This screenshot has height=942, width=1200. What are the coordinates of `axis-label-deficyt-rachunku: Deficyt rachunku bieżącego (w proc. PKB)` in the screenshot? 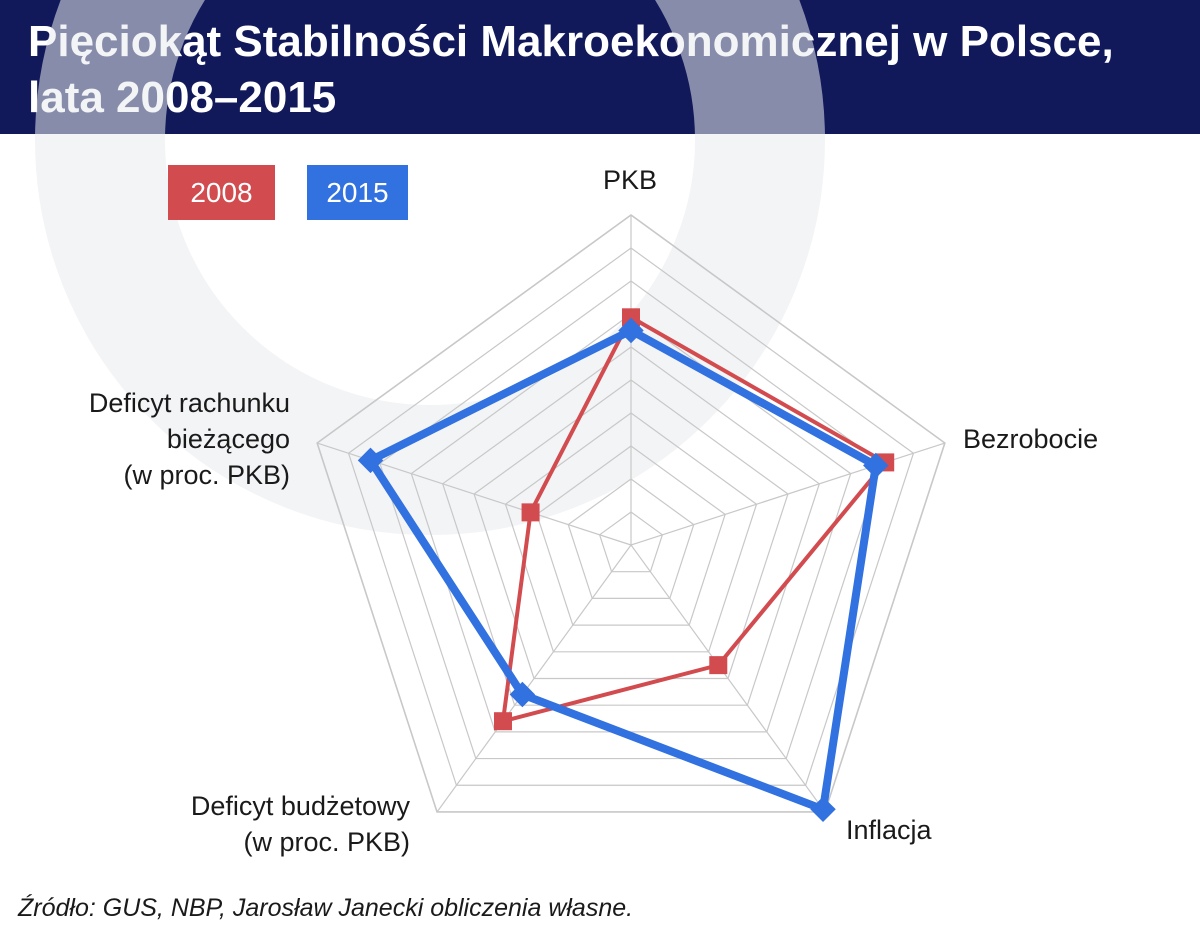 It's located at (155, 439).